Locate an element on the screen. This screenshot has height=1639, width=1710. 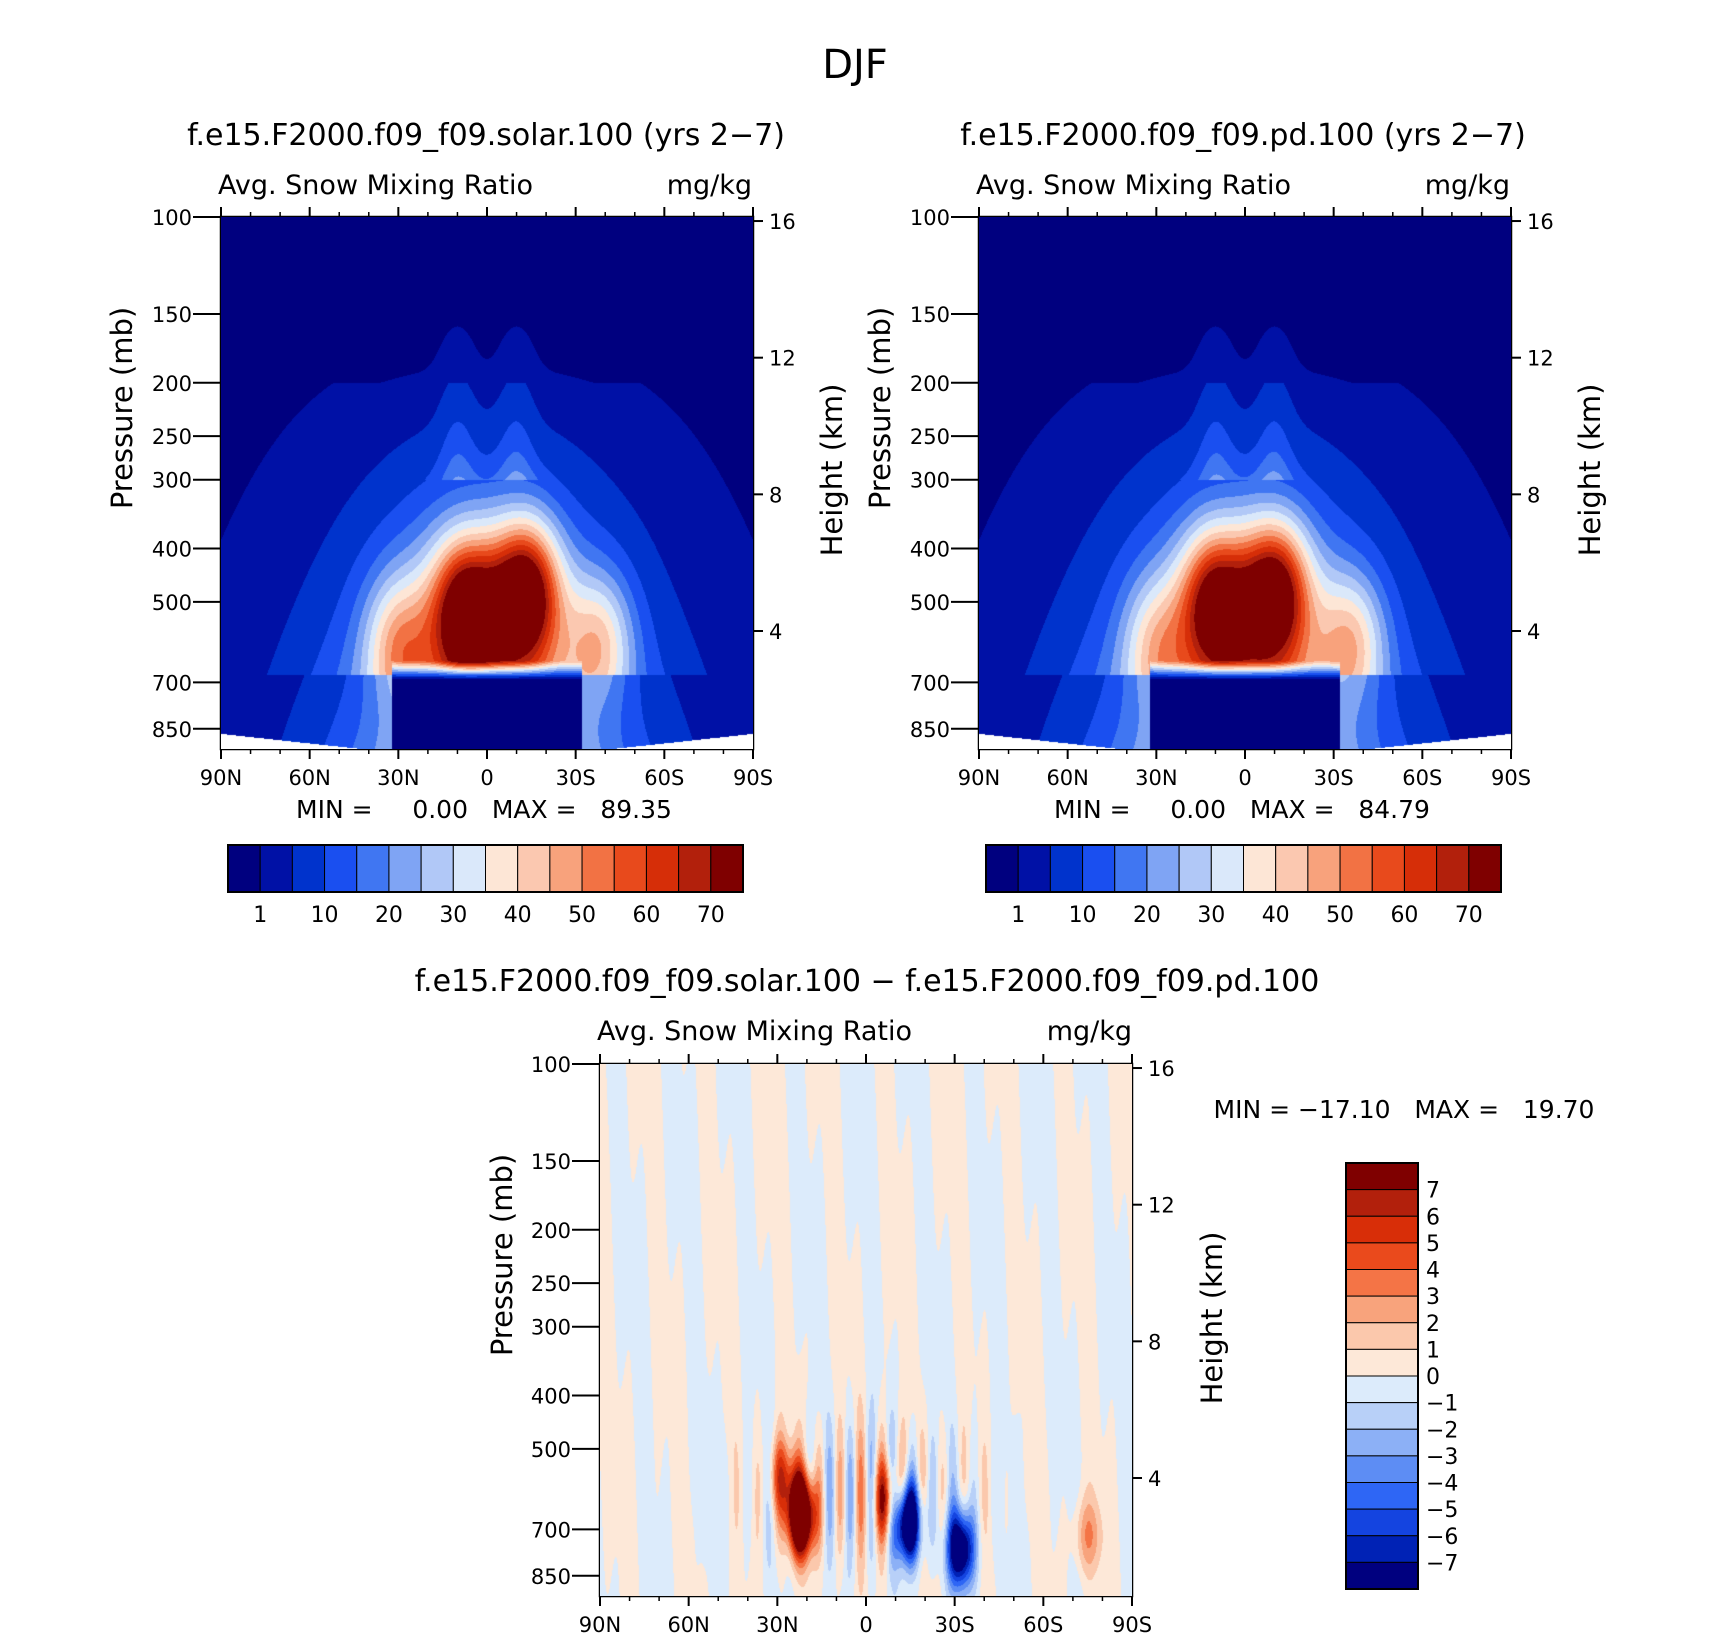
y-tick-label: 400 is located at coordinates (172, 550).